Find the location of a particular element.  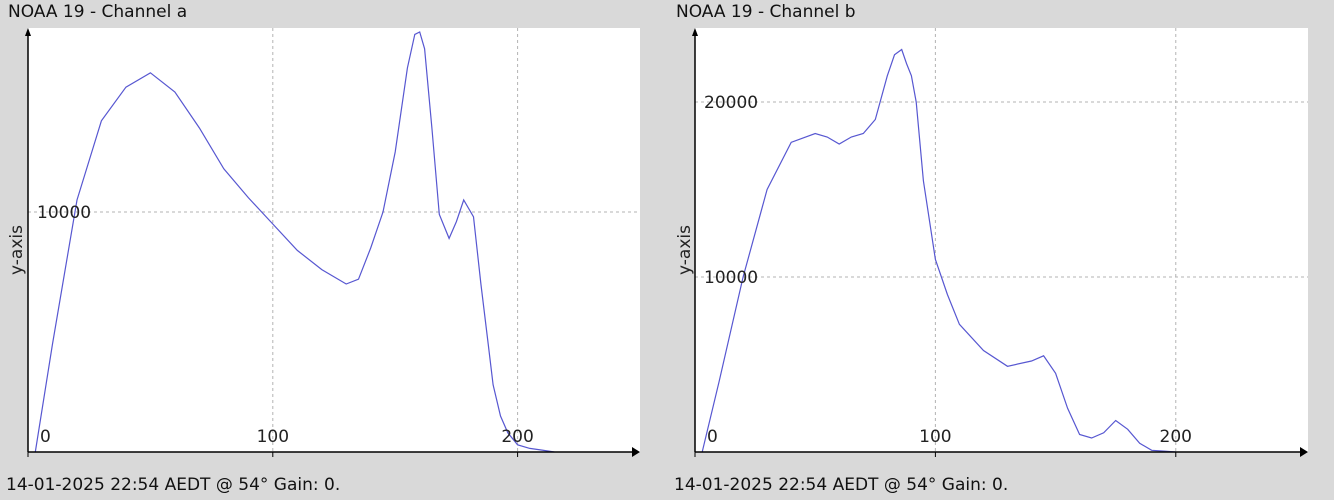

chart-title: NOAA 19 - Channel a is located at coordinates (98, 12).